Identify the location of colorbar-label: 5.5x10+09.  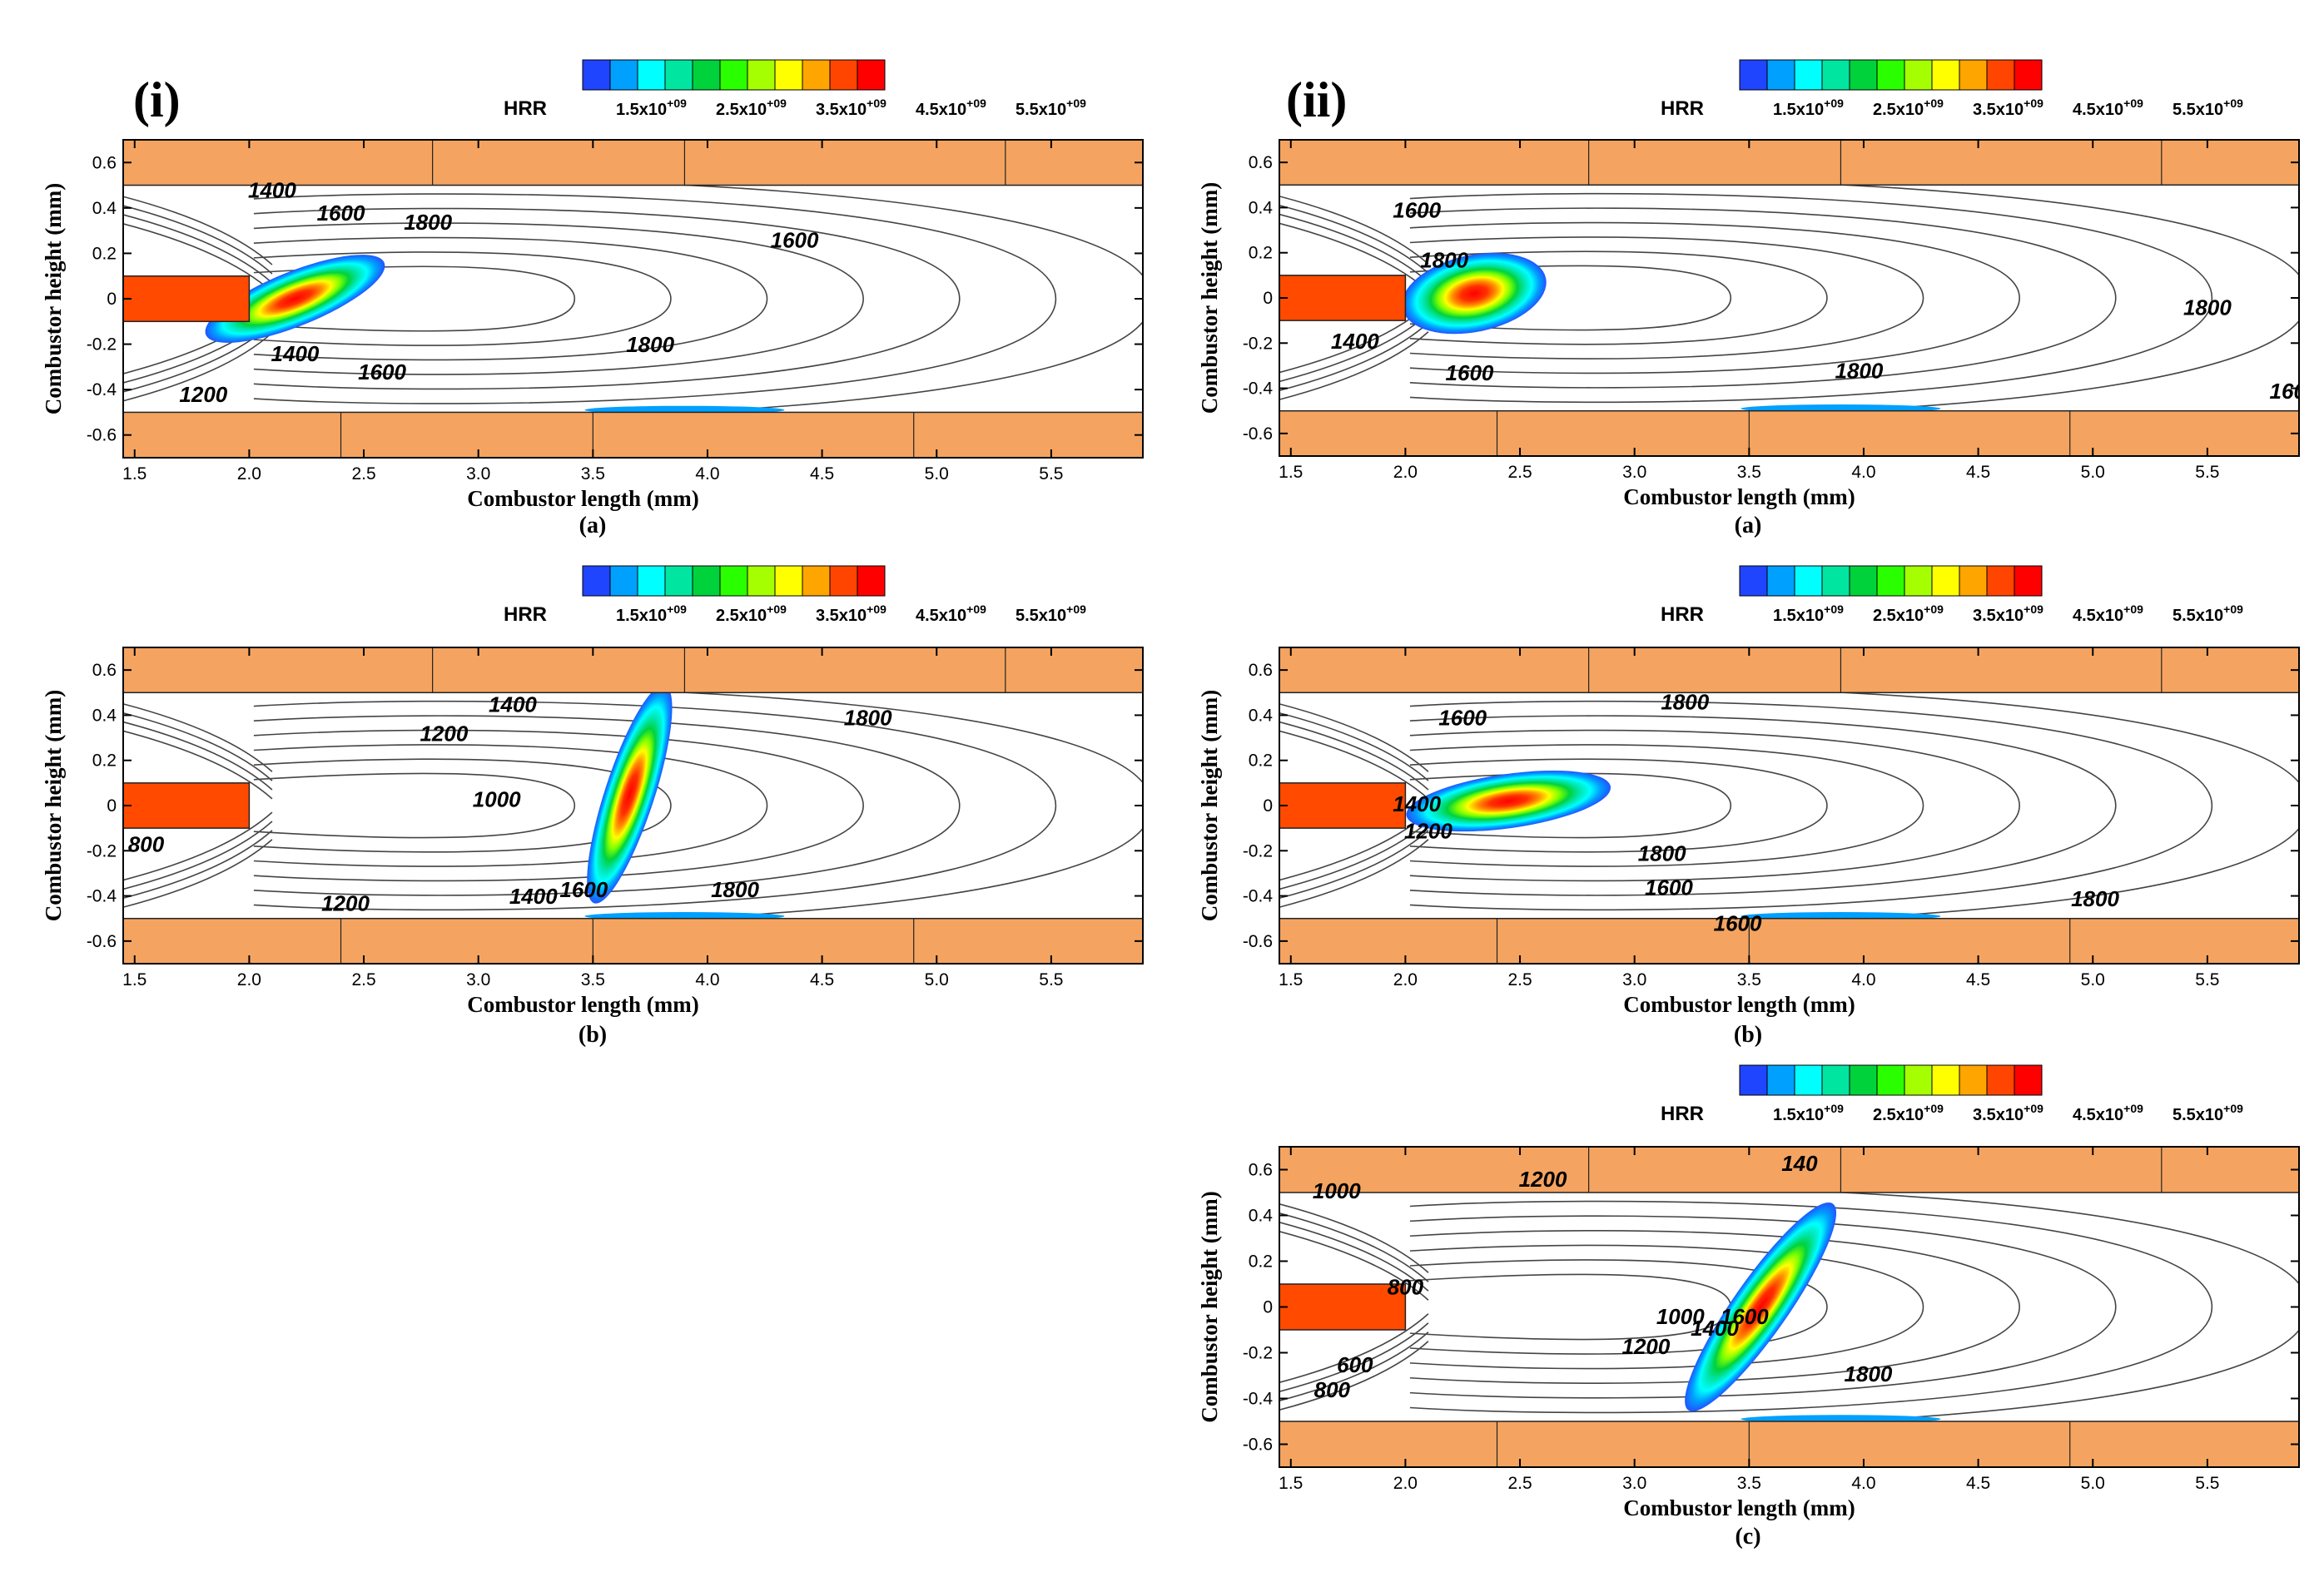
(2208, 1113).